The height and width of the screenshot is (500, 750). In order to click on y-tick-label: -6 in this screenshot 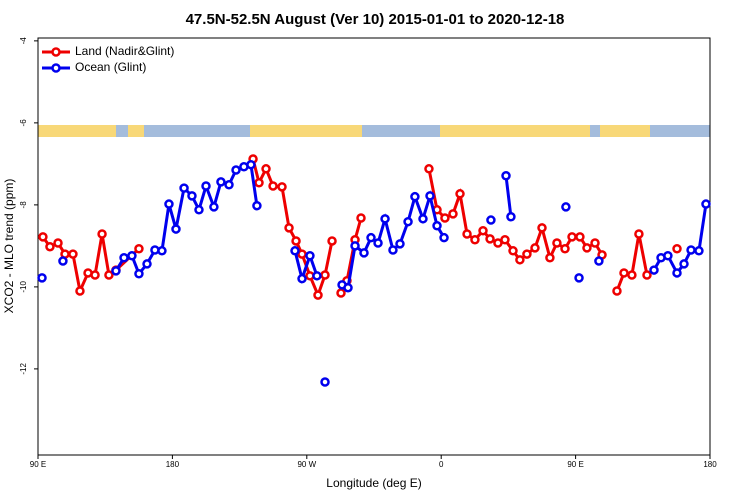, I will do `click(23, 123)`.